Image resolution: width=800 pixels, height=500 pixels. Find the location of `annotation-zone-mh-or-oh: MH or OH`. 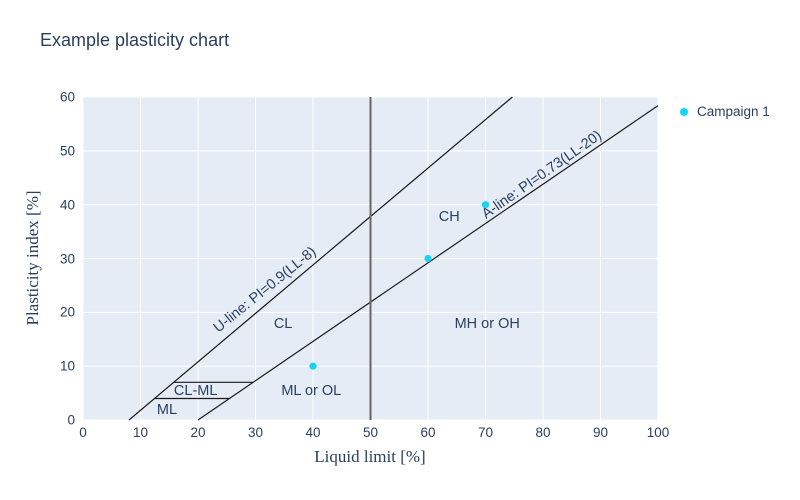

annotation-zone-mh-or-oh: MH or OH is located at coordinates (487, 324).